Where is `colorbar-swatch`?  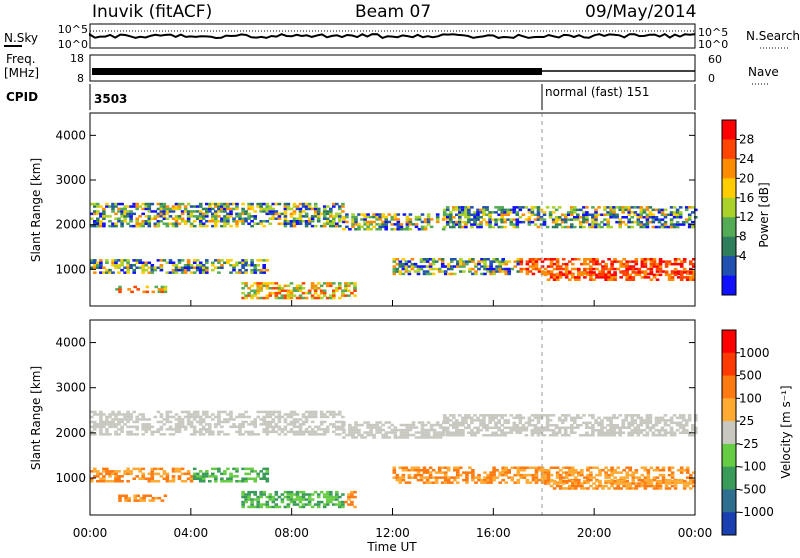 colorbar-swatch is located at coordinates (729, 130).